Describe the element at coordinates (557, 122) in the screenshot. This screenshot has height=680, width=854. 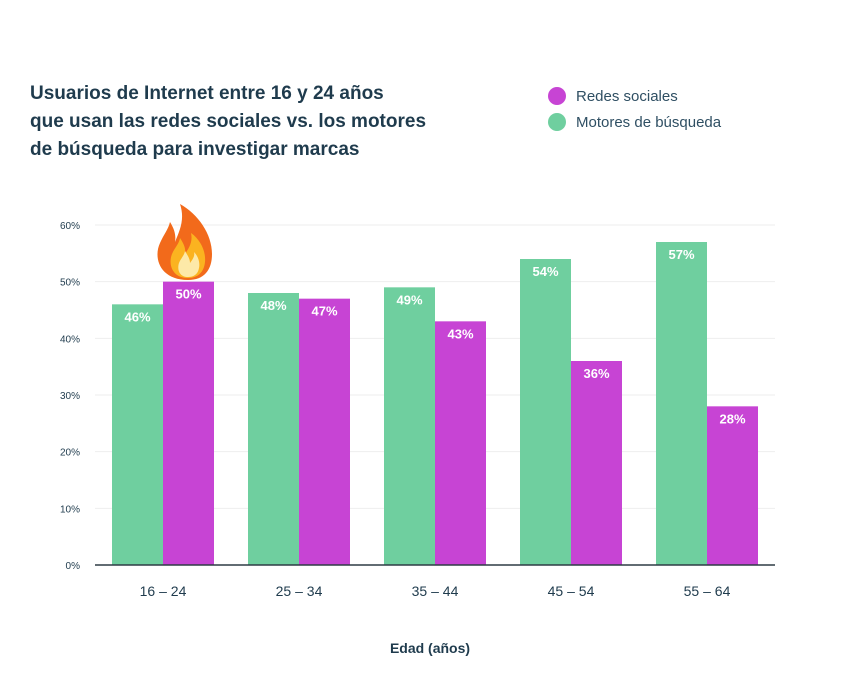
I see `legend-swatch-motores-de-busqueda` at that location.